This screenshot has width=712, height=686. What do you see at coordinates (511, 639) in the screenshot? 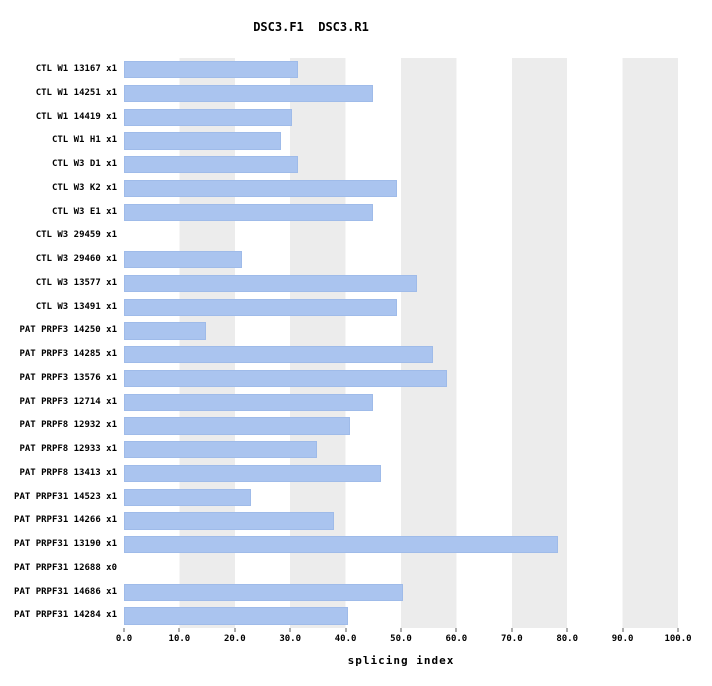
I see `x-tick-label: 70.0` at bounding box center [511, 639].